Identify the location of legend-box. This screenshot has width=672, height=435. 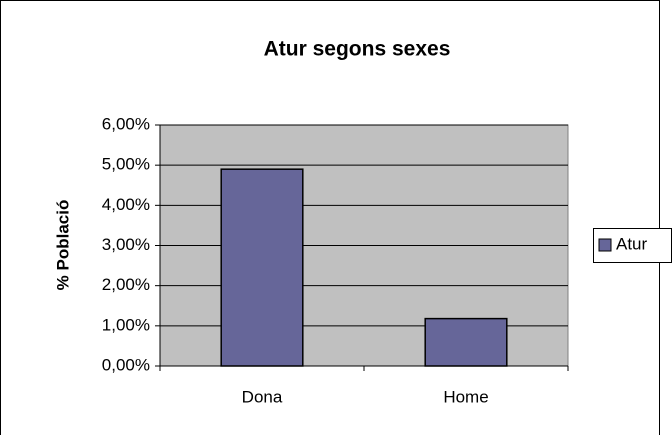
(632, 245).